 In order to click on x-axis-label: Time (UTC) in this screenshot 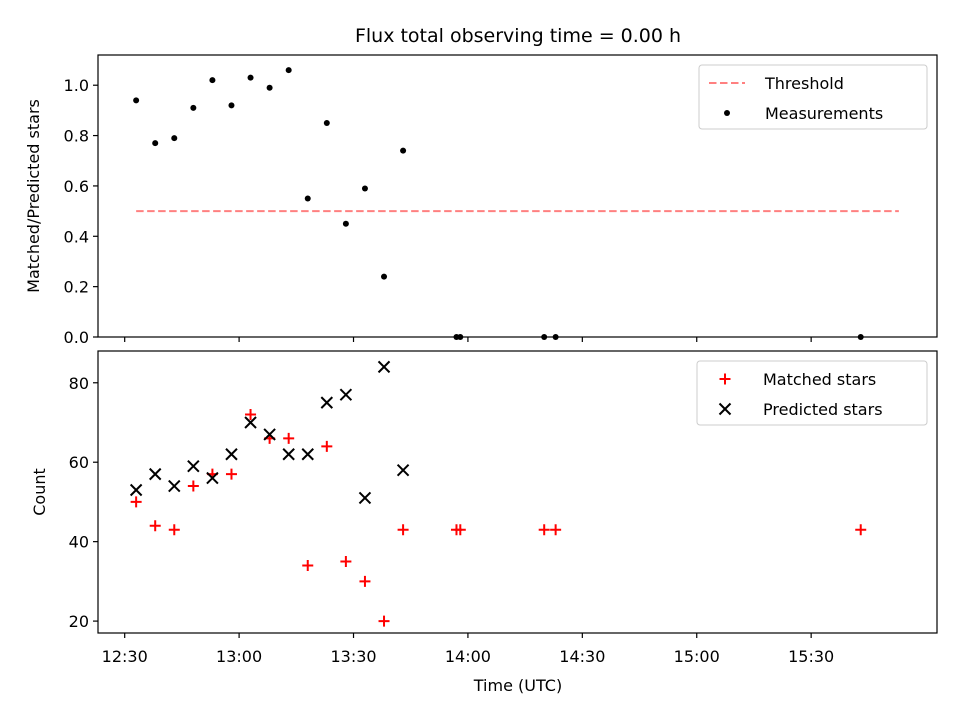, I will do `click(517, 685)`.